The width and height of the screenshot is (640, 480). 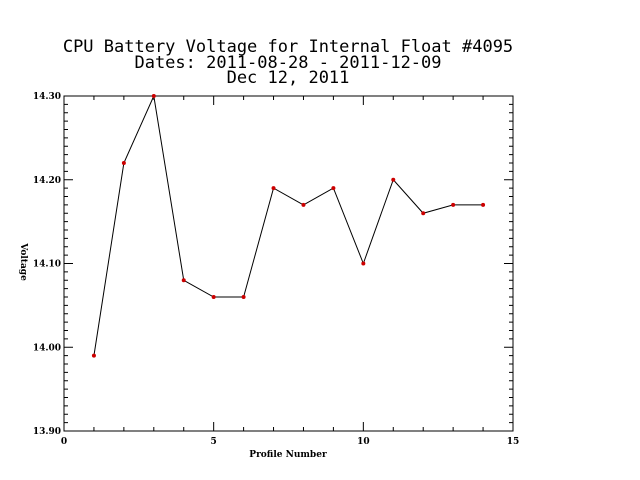 I want to click on chart-title-line-3: Dec 12, 2011, so click(x=288, y=78).